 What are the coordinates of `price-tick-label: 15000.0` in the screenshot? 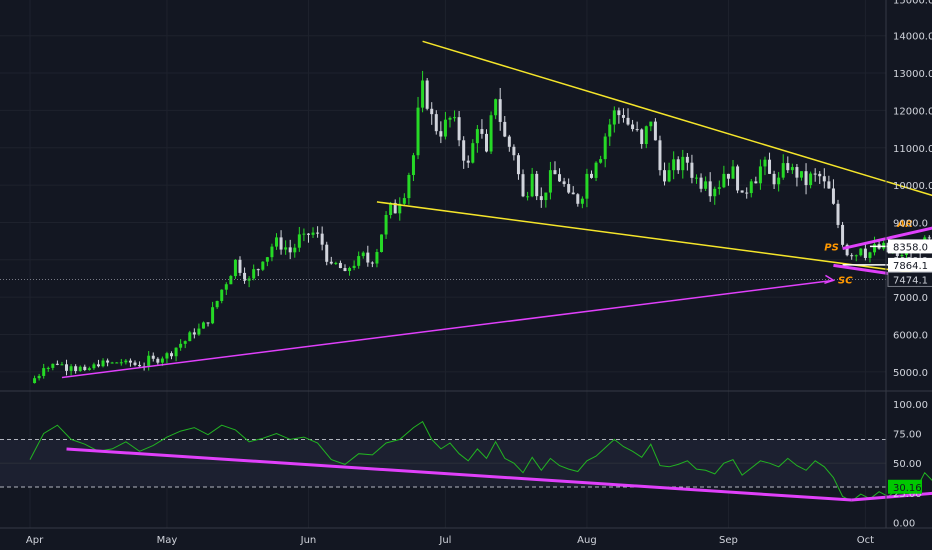 It's located at (912, 3).